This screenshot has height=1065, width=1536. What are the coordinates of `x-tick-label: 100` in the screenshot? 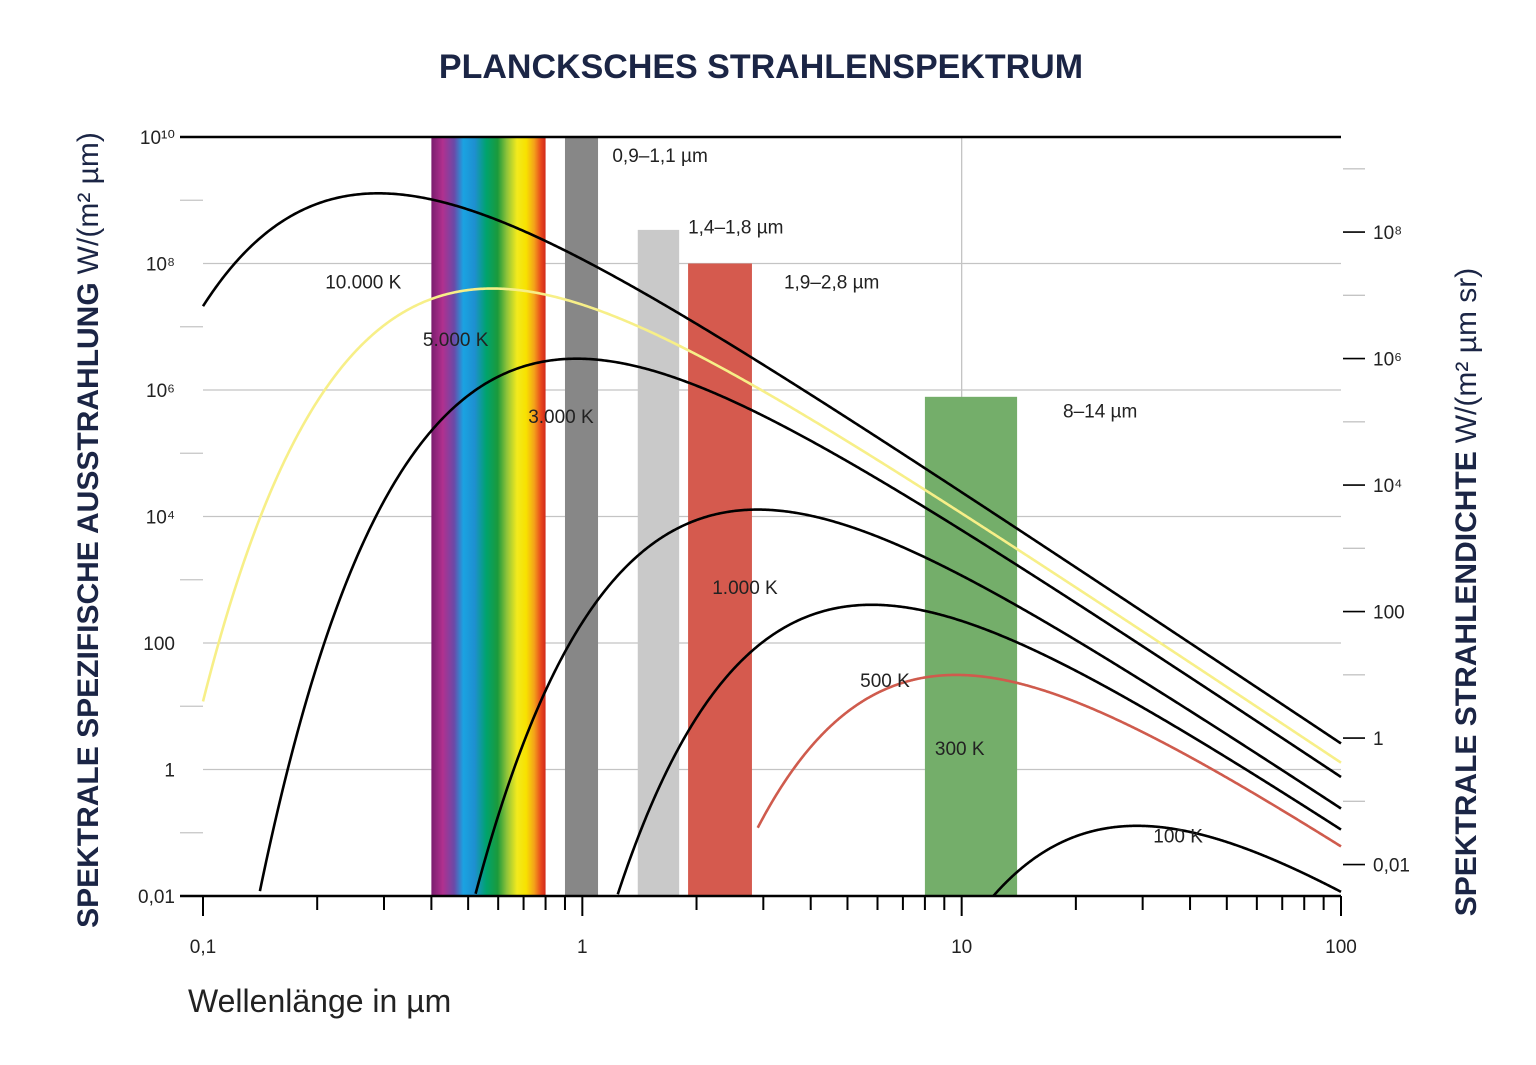 It's located at (1341, 947).